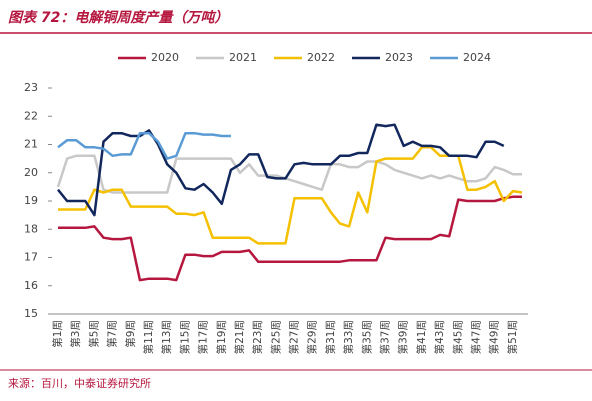  What do you see at coordinates (476, 337) in the screenshot?
I see `x-tick-label: 第47周` at bounding box center [476, 337].